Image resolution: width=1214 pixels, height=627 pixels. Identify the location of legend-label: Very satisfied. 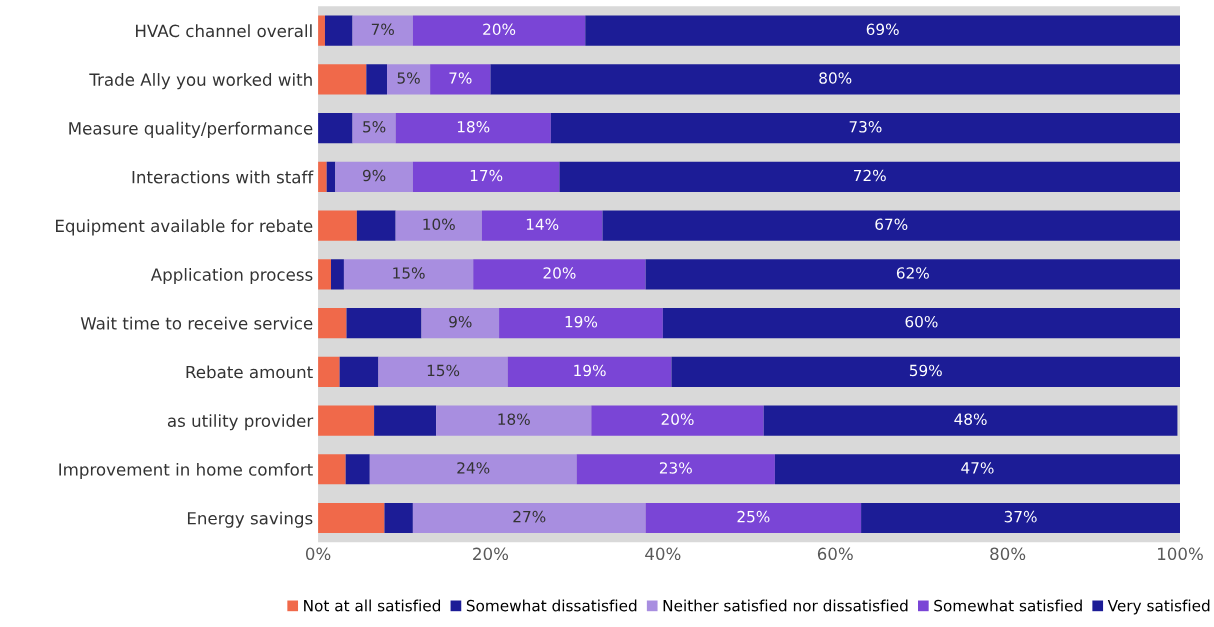
(1158, 607).